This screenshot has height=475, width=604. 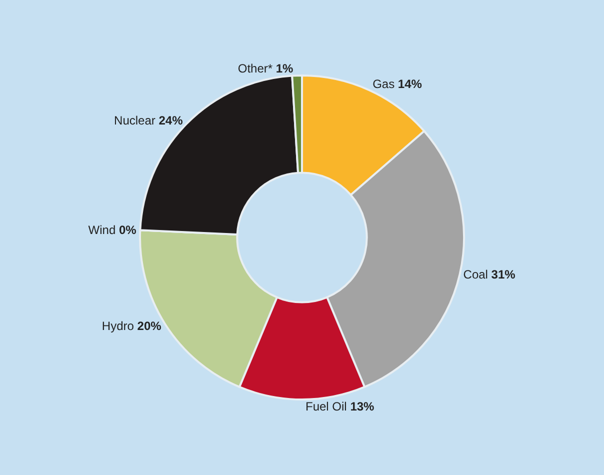 I want to click on slice-label: Nuclear, so click(x=135, y=120).